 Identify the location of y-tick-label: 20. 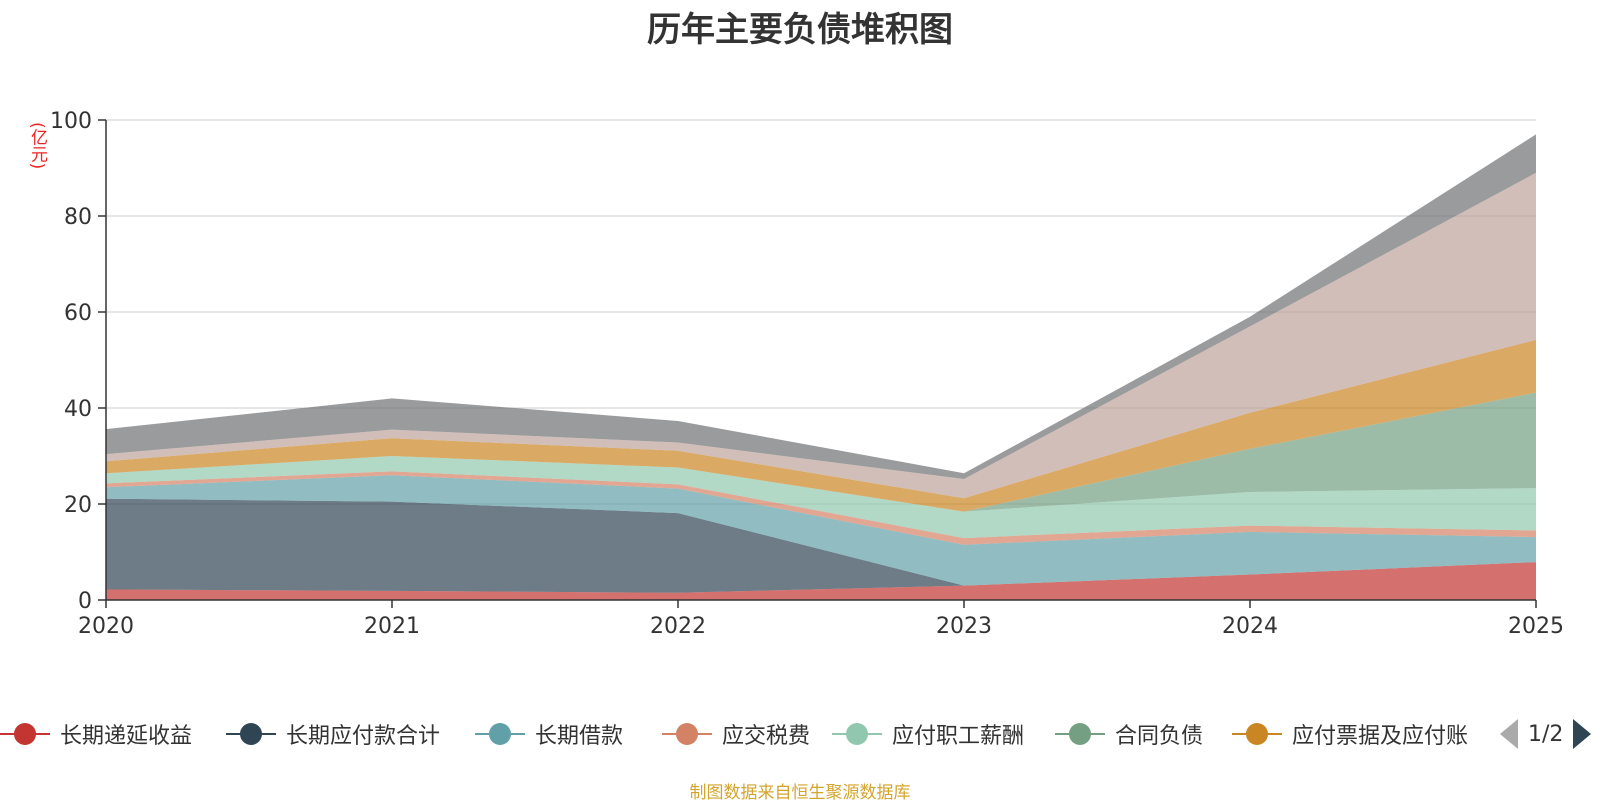
(78, 505).